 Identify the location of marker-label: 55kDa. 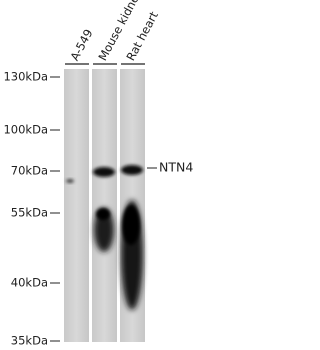
(29, 213).